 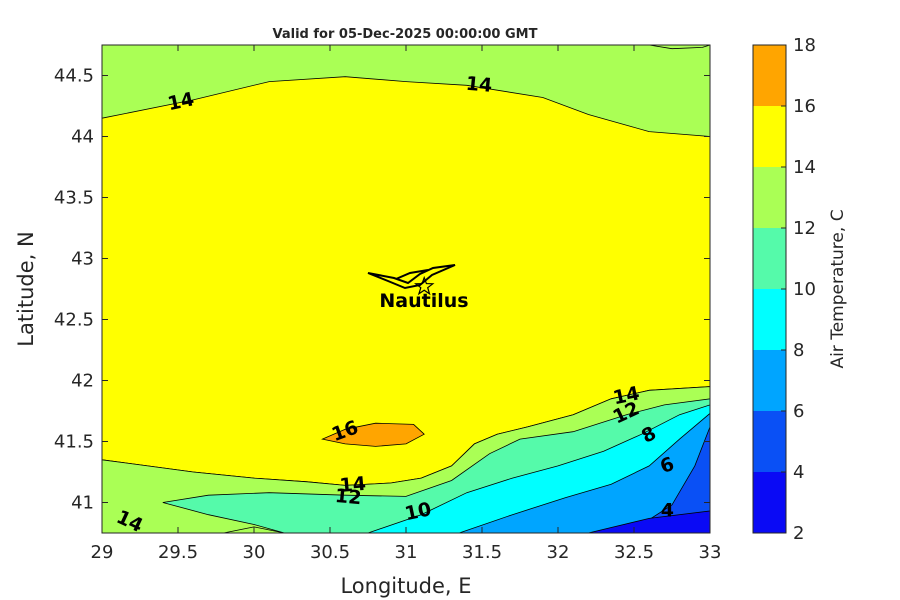 What do you see at coordinates (804, 106) in the screenshot?
I see `colorbar-tick-label-7: 16` at bounding box center [804, 106].